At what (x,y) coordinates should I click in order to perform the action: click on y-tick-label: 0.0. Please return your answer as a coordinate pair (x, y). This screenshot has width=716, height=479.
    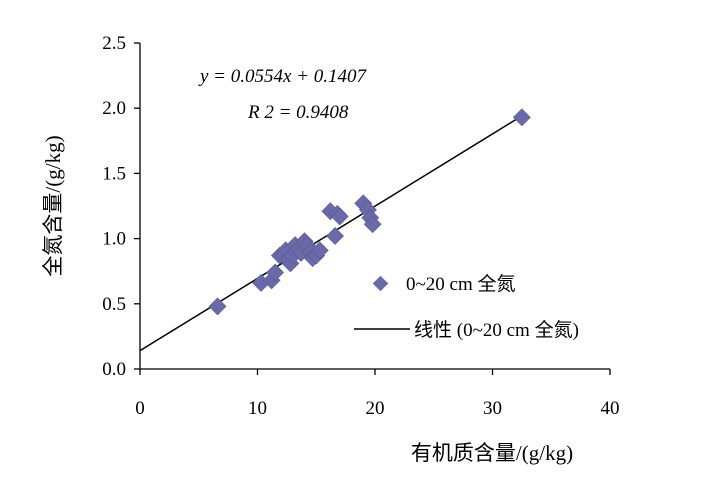
    Looking at the image, I should click on (114, 369).